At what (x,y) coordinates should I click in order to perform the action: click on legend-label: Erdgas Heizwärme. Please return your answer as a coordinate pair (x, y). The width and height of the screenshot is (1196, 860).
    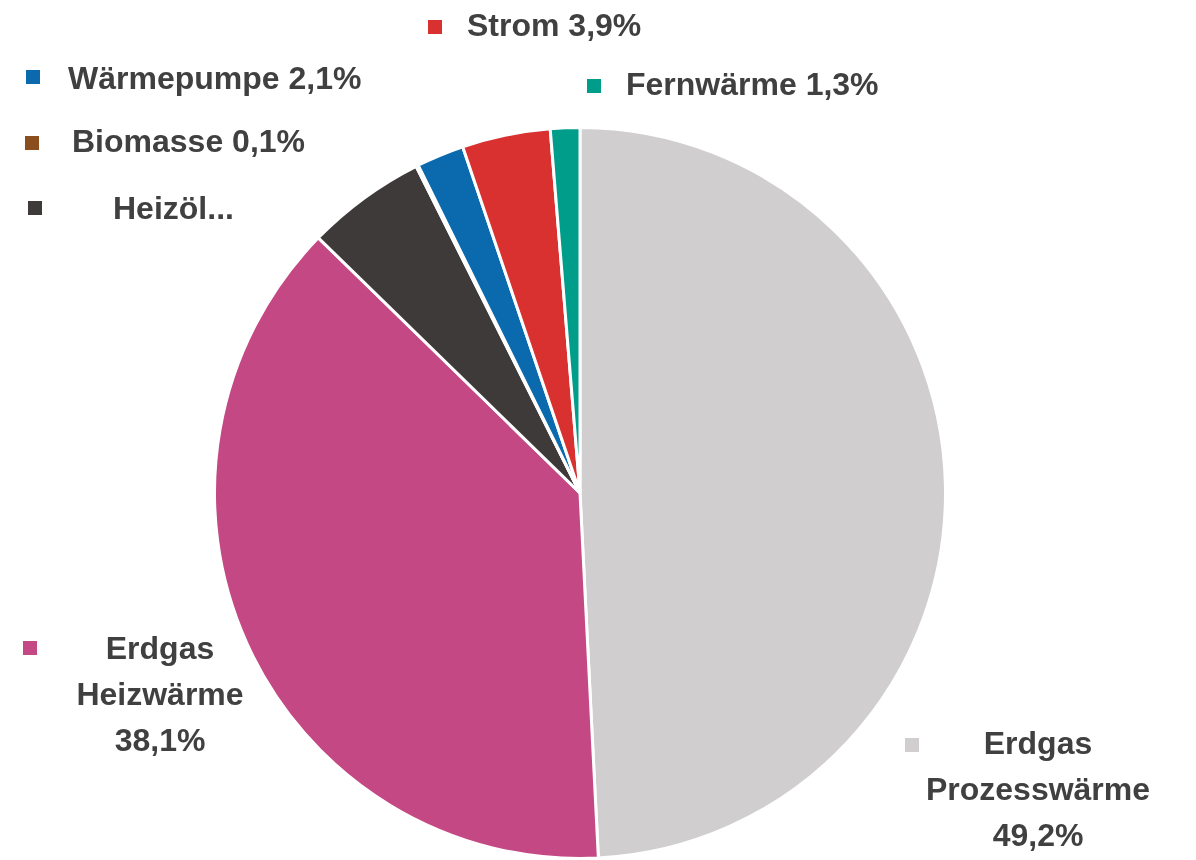
    Looking at the image, I should click on (160, 670).